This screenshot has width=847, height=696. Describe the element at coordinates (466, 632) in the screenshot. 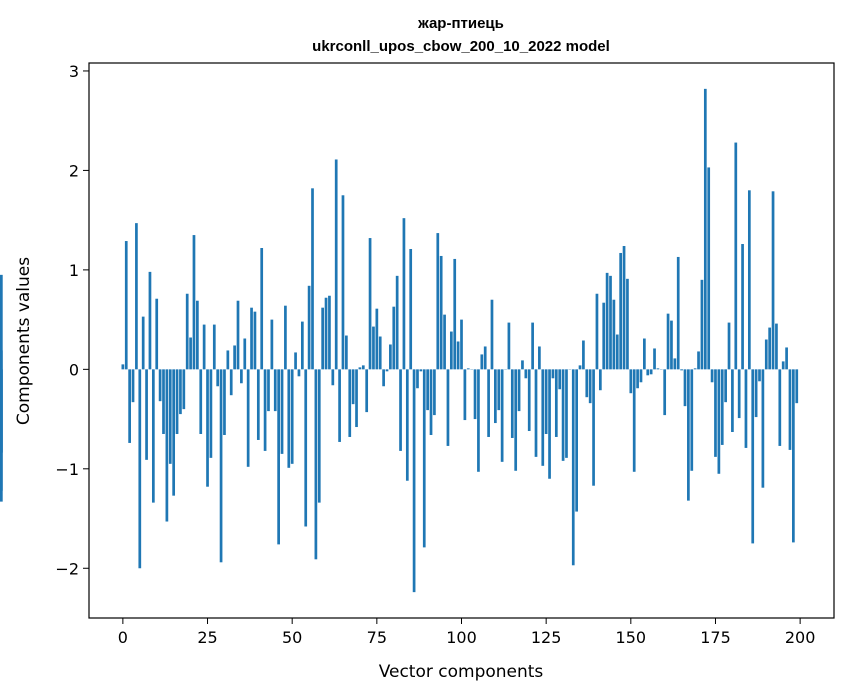

I see `x-axis: 0 25 50 75 100 125 150 175 200` at that location.